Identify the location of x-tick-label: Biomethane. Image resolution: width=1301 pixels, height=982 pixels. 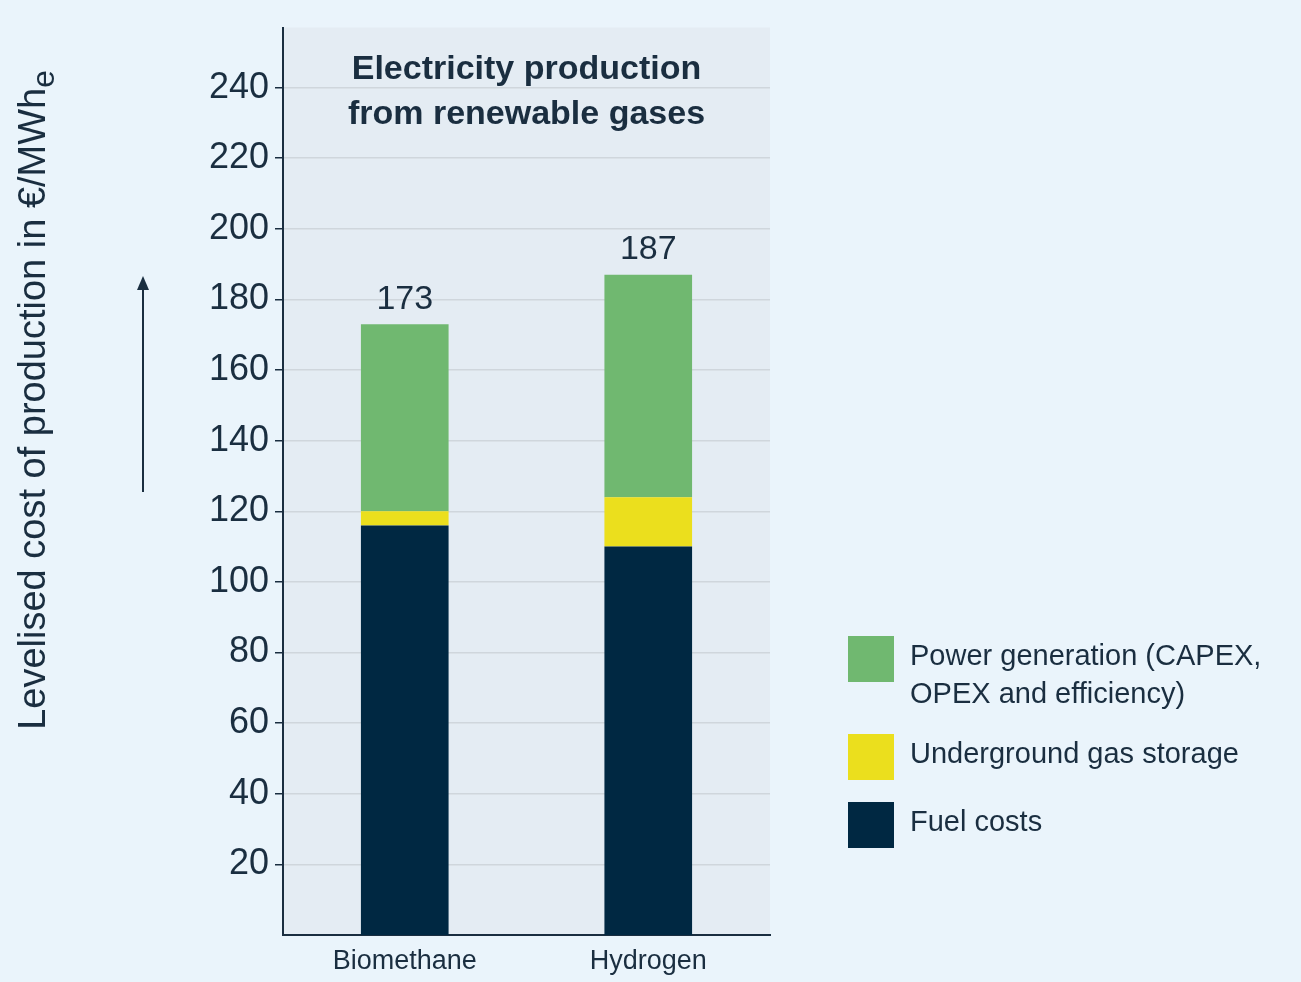
(404, 959).